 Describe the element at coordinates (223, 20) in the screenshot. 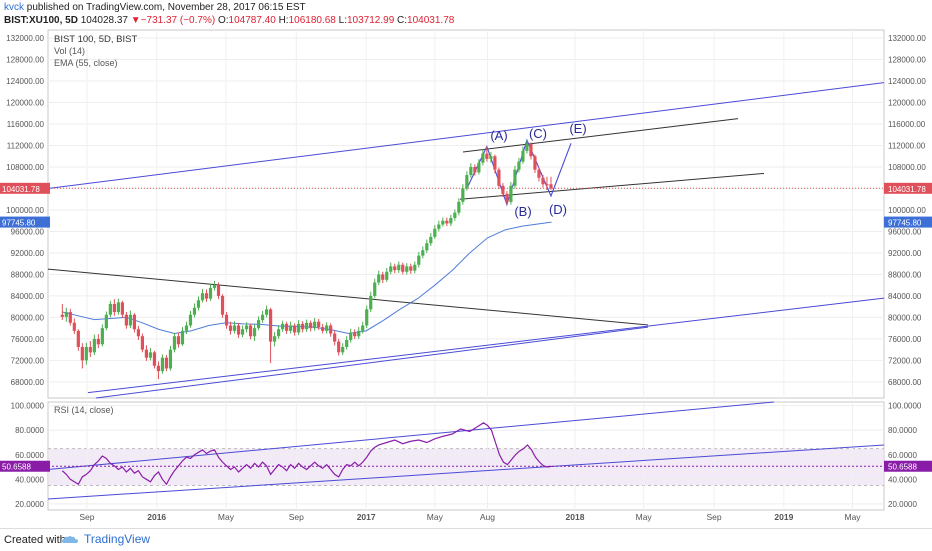

I see `open-label: O:` at that location.